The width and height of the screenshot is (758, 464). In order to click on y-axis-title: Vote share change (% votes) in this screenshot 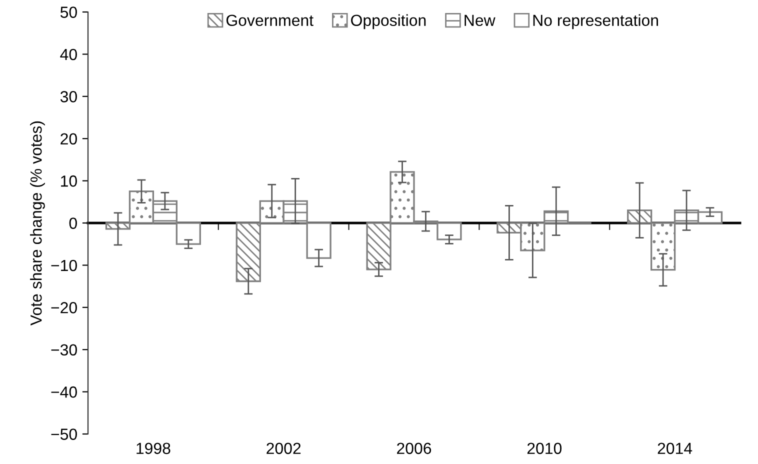, I will do `click(37, 223)`.